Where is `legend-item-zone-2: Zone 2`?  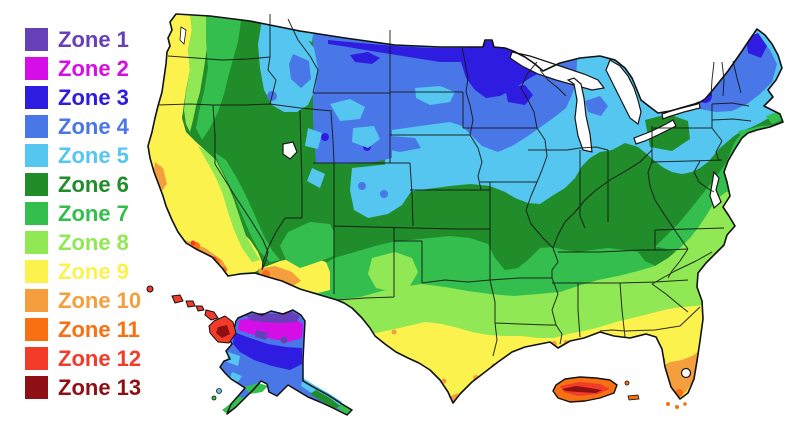 legend-item-zone-2: Zone 2 is located at coordinates (83, 68).